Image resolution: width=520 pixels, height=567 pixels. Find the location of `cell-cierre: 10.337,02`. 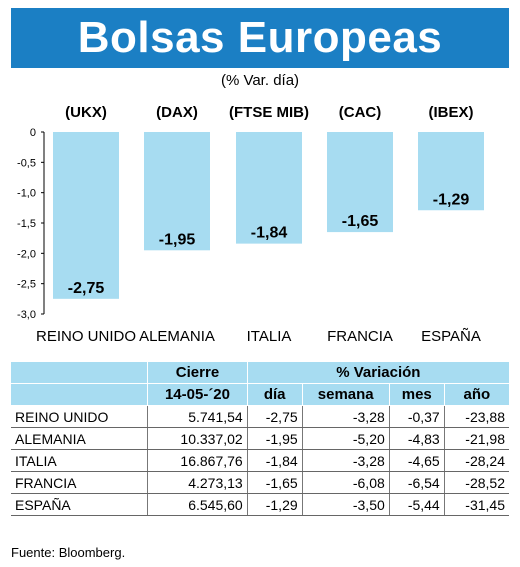

cell-cierre: 10.337,02 is located at coordinates (197, 438).